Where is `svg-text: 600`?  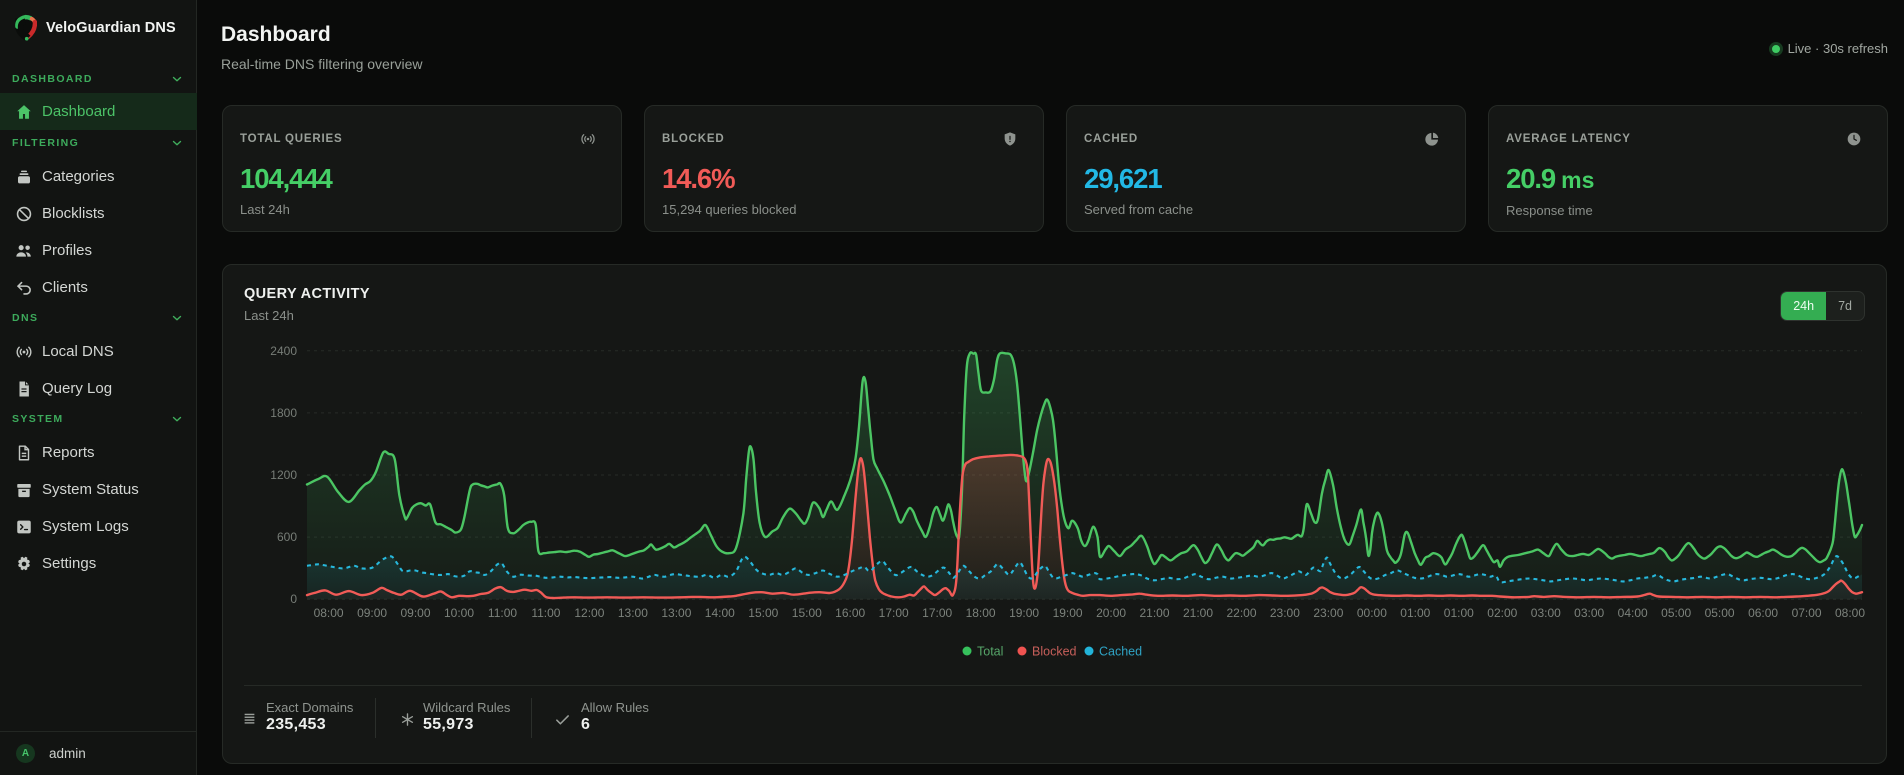 svg-text: 600 is located at coordinates (287, 537).